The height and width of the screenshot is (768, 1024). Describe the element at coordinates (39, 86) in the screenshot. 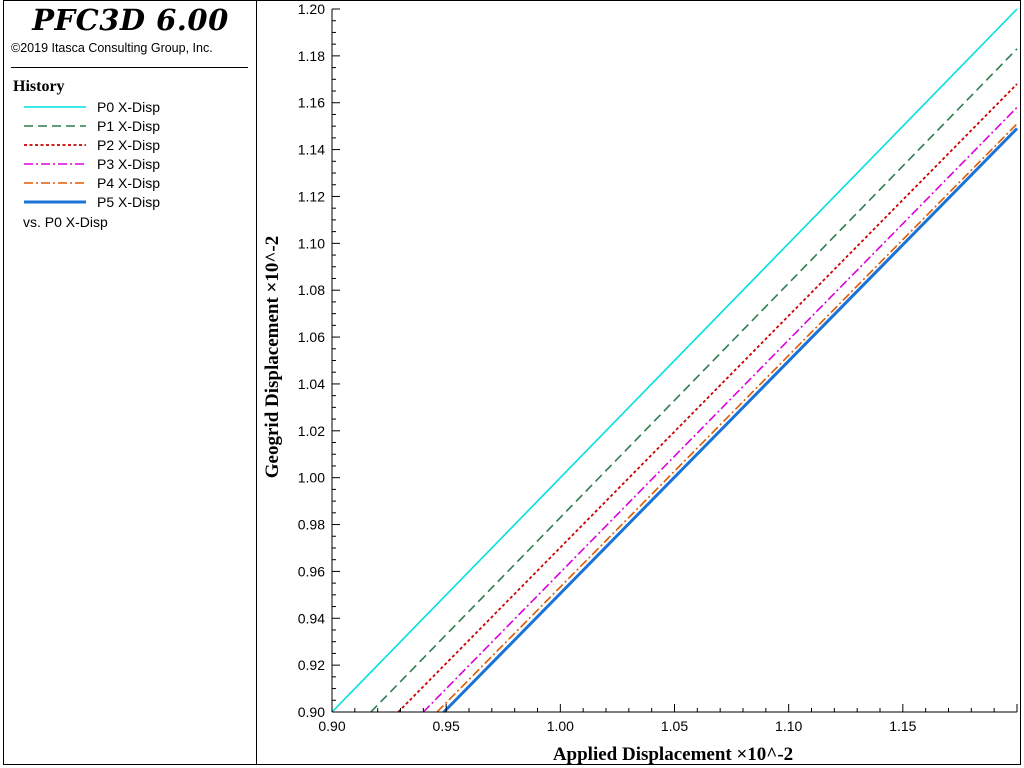

I see `legend-heading: History` at that location.